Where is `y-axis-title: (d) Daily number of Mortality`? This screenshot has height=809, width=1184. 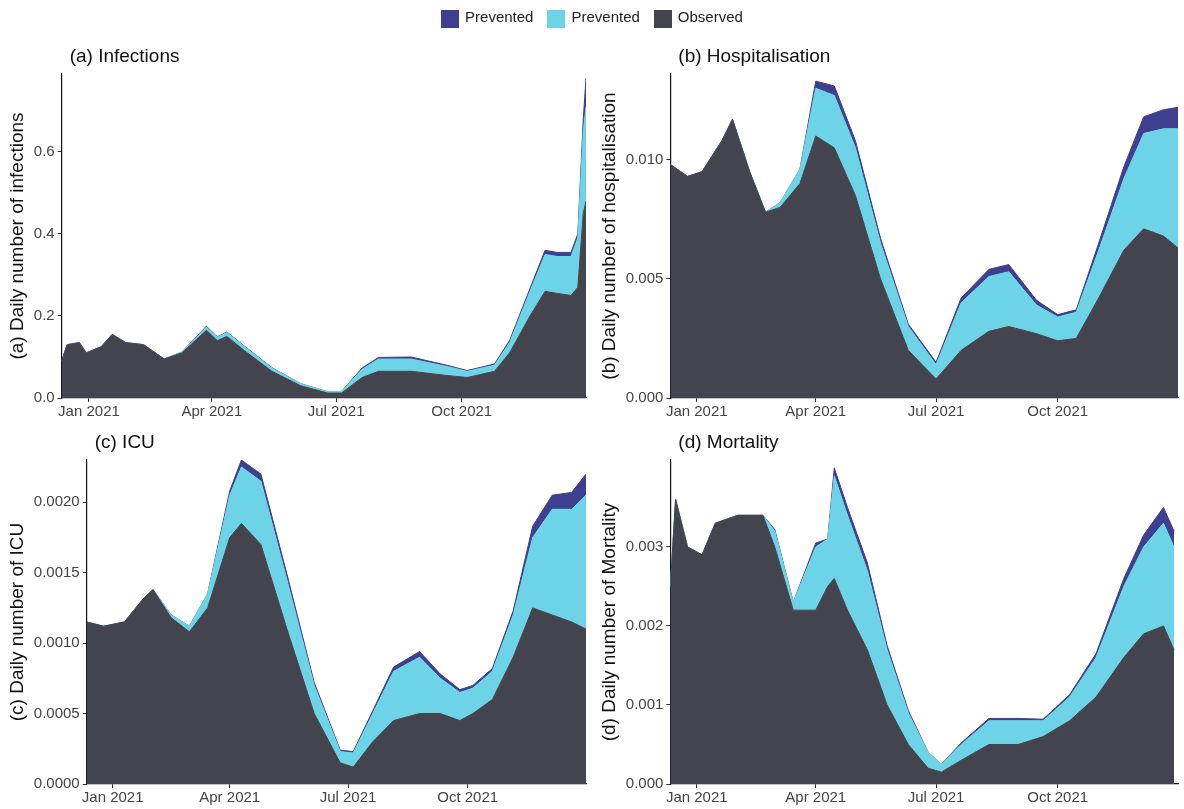 y-axis-title: (d) Daily number of Mortality is located at coordinates (608, 622).